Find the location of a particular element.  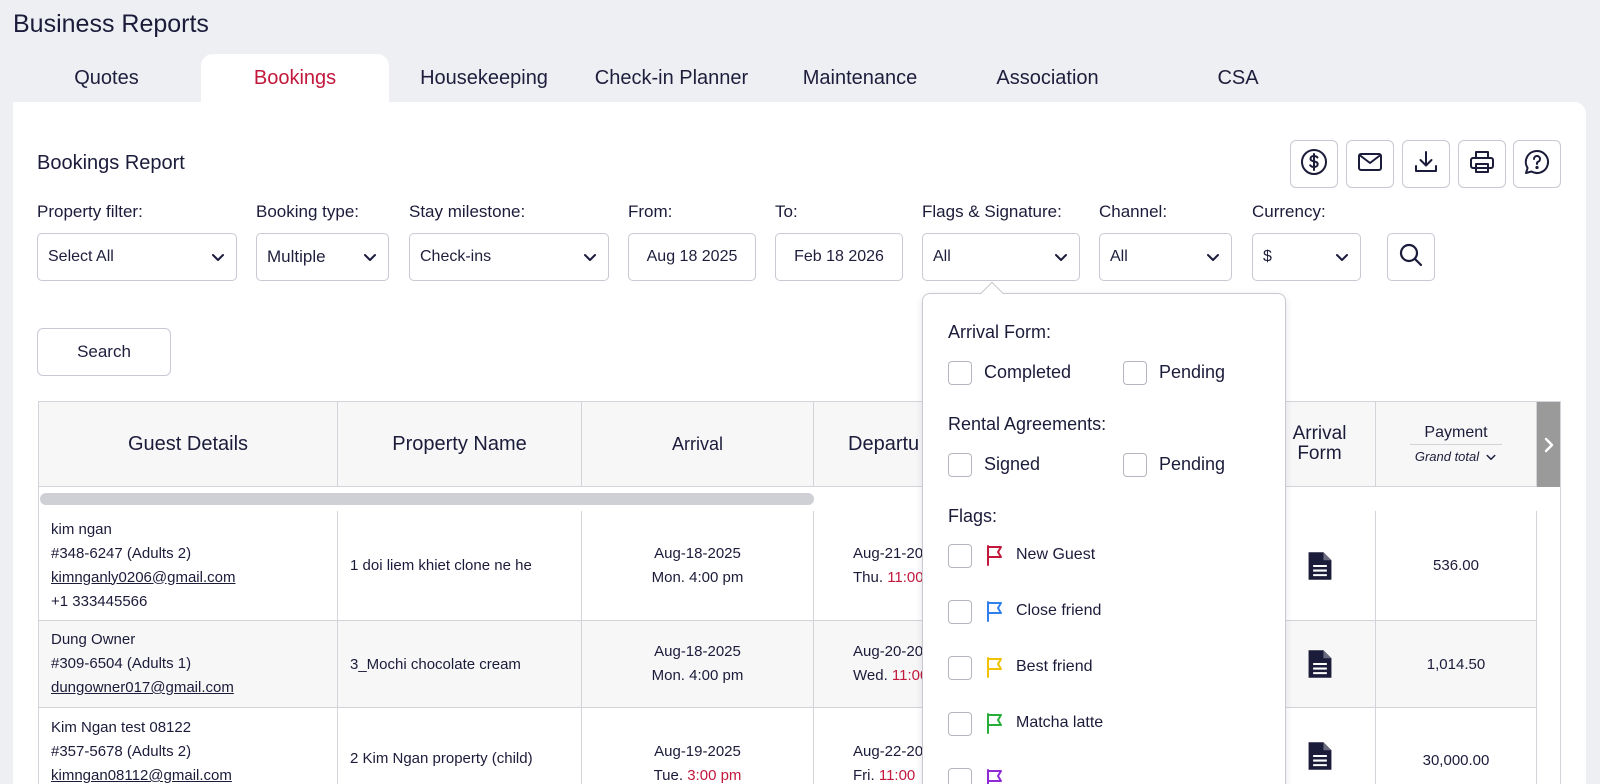

departure-date: Aug-21-20 is located at coordinates (888, 553).